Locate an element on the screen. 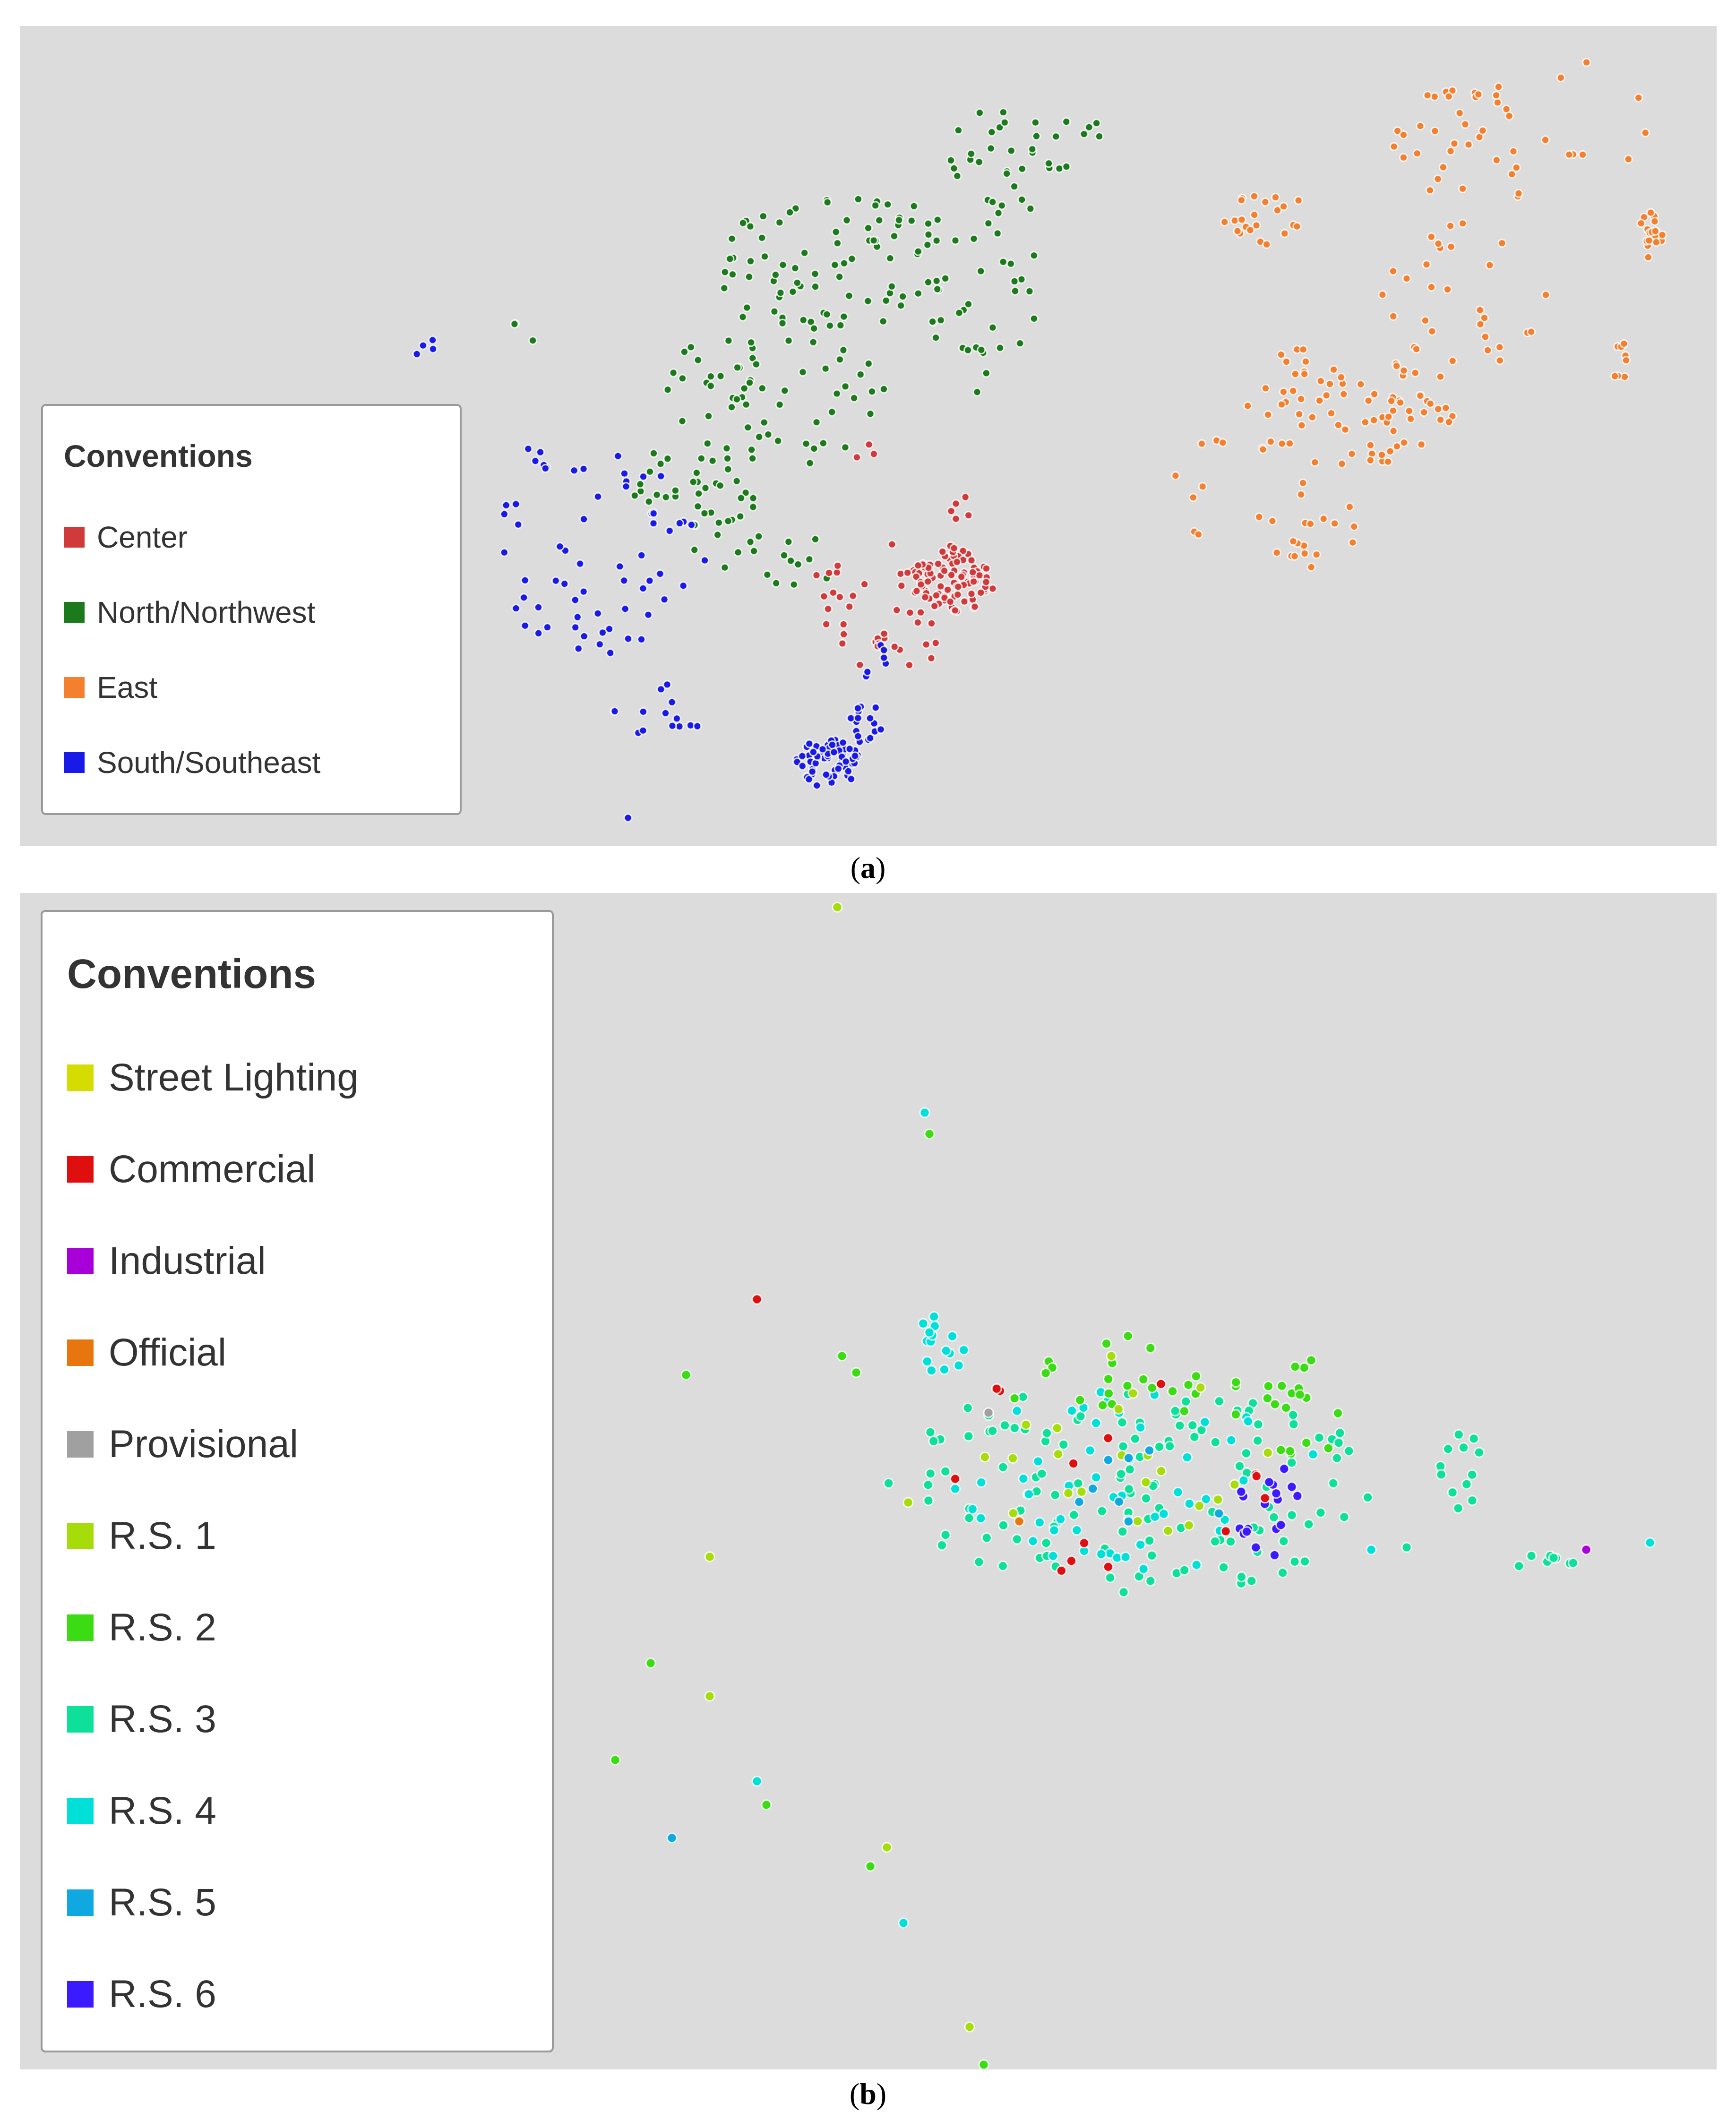  legend-label: R.S. 3 is located at coordinates (162, 1719).